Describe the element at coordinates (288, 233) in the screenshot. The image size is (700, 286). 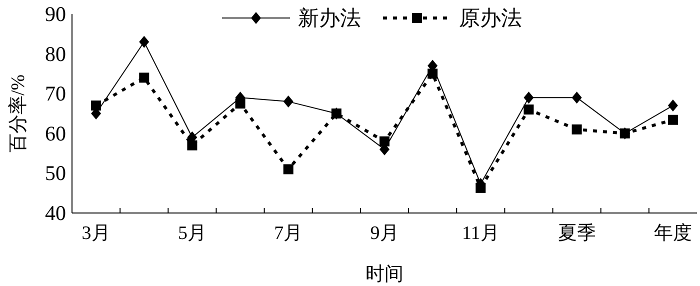
I see `x-tick-label: 7月` at that location.